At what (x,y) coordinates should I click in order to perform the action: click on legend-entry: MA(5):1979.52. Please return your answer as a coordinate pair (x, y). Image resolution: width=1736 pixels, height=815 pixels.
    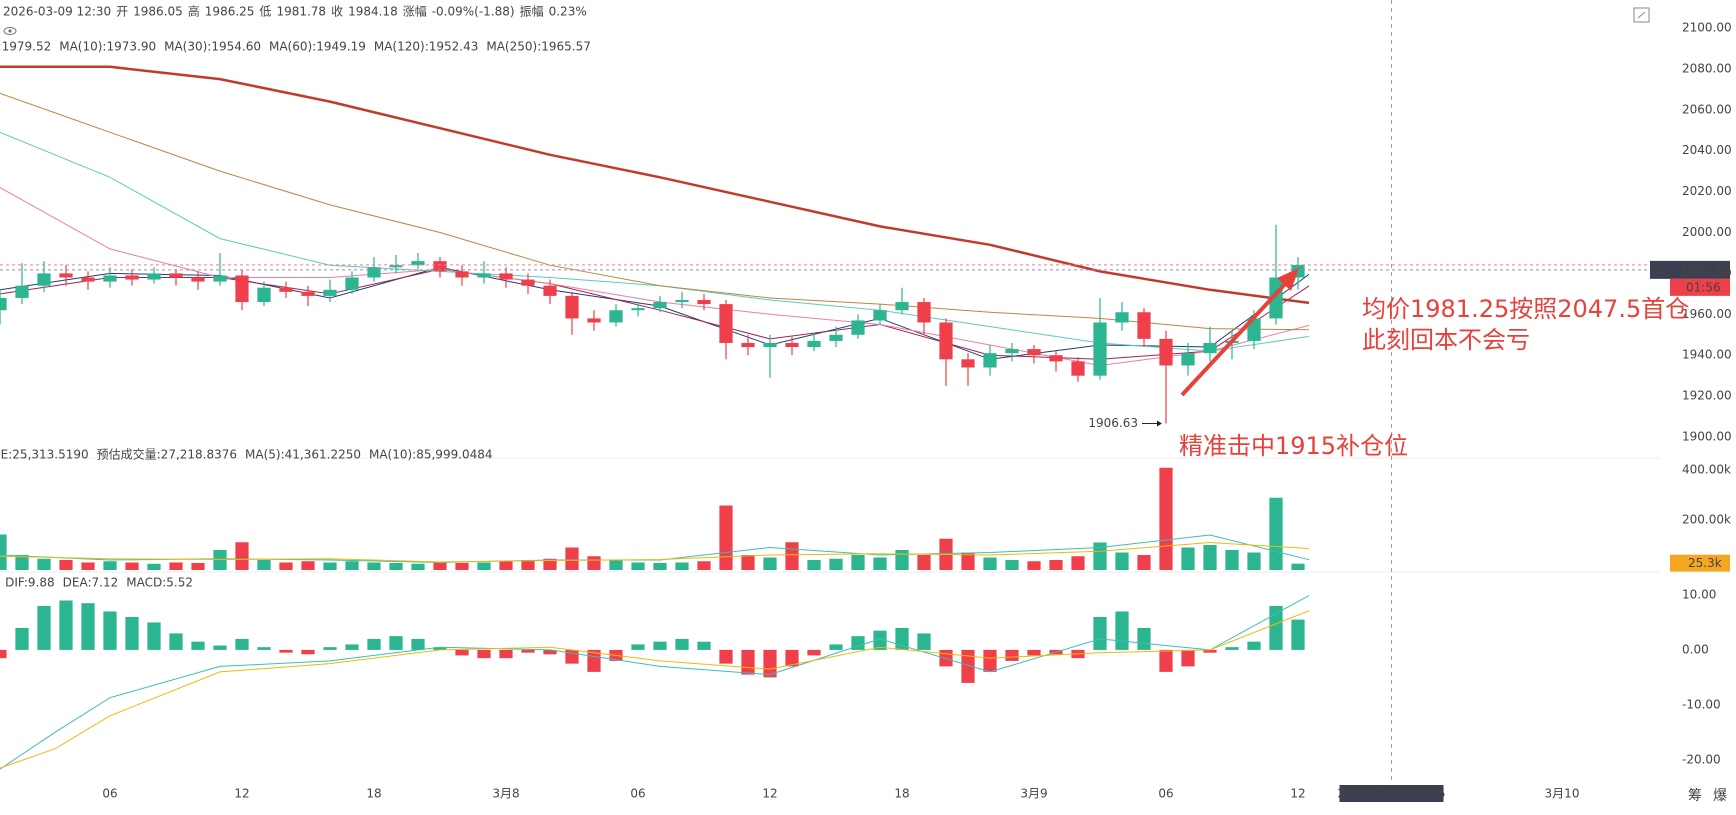
    Looking at the image, I should click on (25, 47).